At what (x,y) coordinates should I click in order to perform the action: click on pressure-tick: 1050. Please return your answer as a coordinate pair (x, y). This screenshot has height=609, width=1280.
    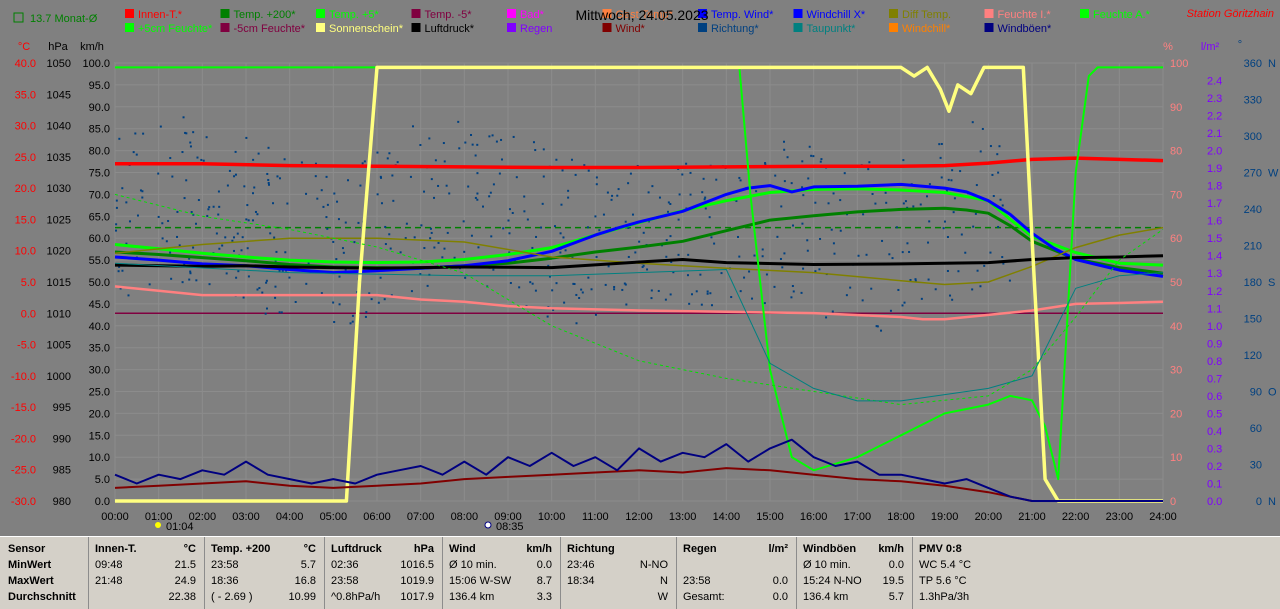
    Looking at the image, I should click on (59, 64).